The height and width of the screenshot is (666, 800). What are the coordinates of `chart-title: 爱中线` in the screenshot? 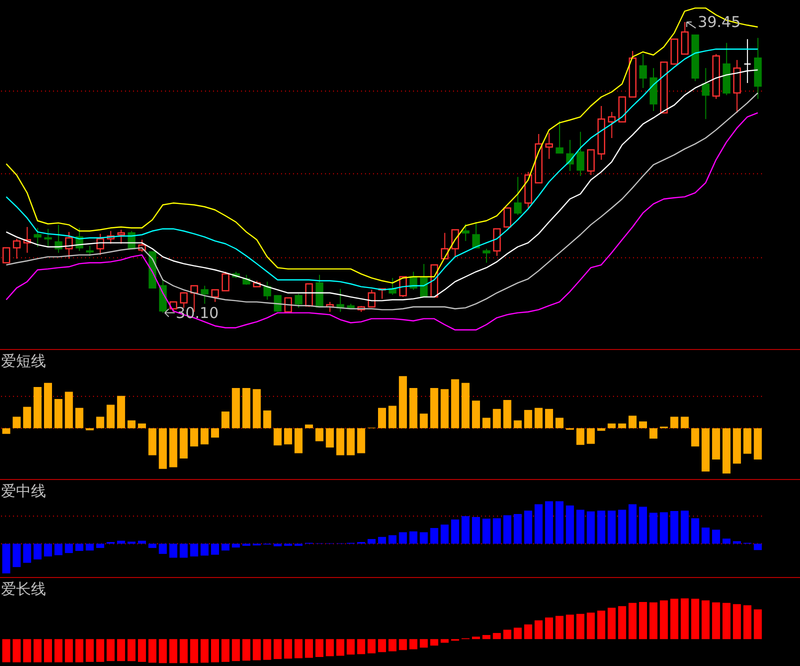 It's located at (23, 491).